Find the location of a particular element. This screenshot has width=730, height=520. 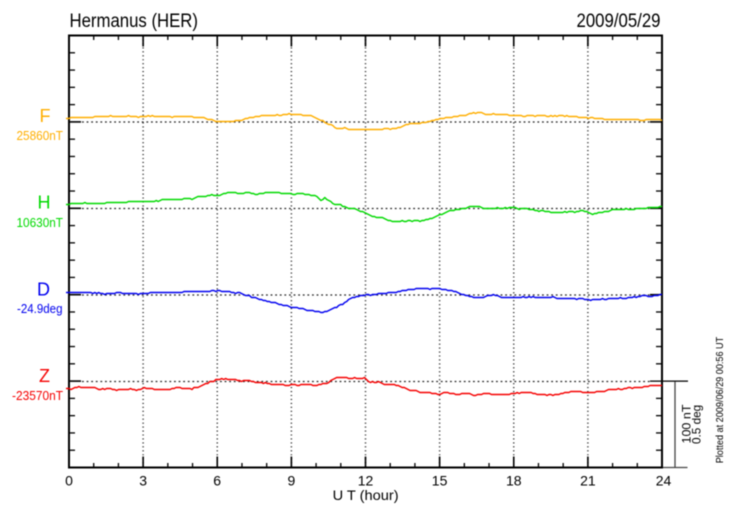

svg-text: 3 is located at coordinates (143, 481).